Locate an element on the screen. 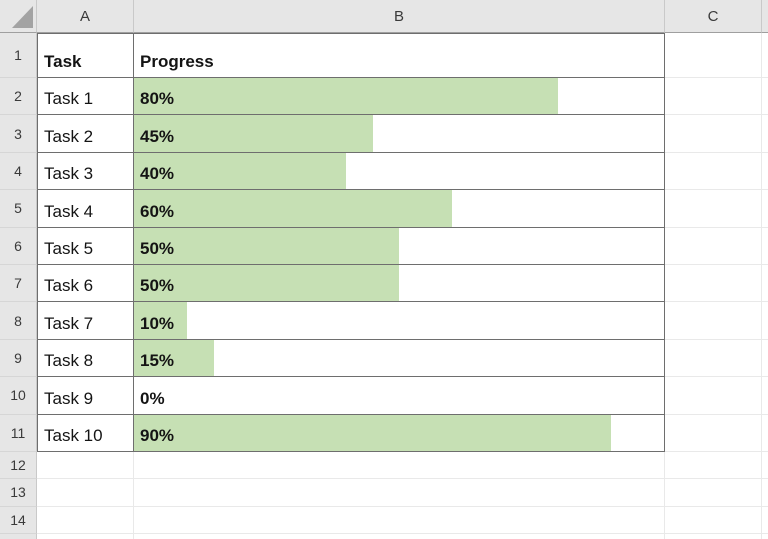 The height and width of the screenshot is (539, 768). progress-value: 15% is located at coordinates (157, 361).